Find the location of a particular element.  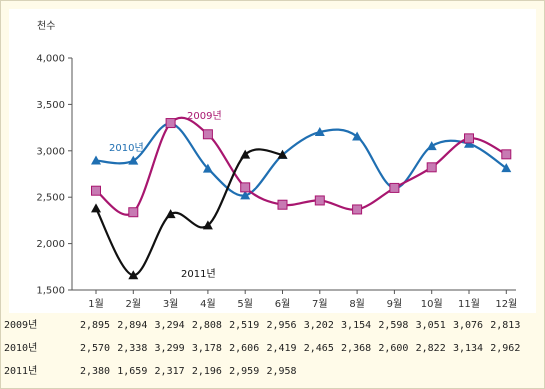

x-tick-label: 12월 is located at coordinates (506, 304).